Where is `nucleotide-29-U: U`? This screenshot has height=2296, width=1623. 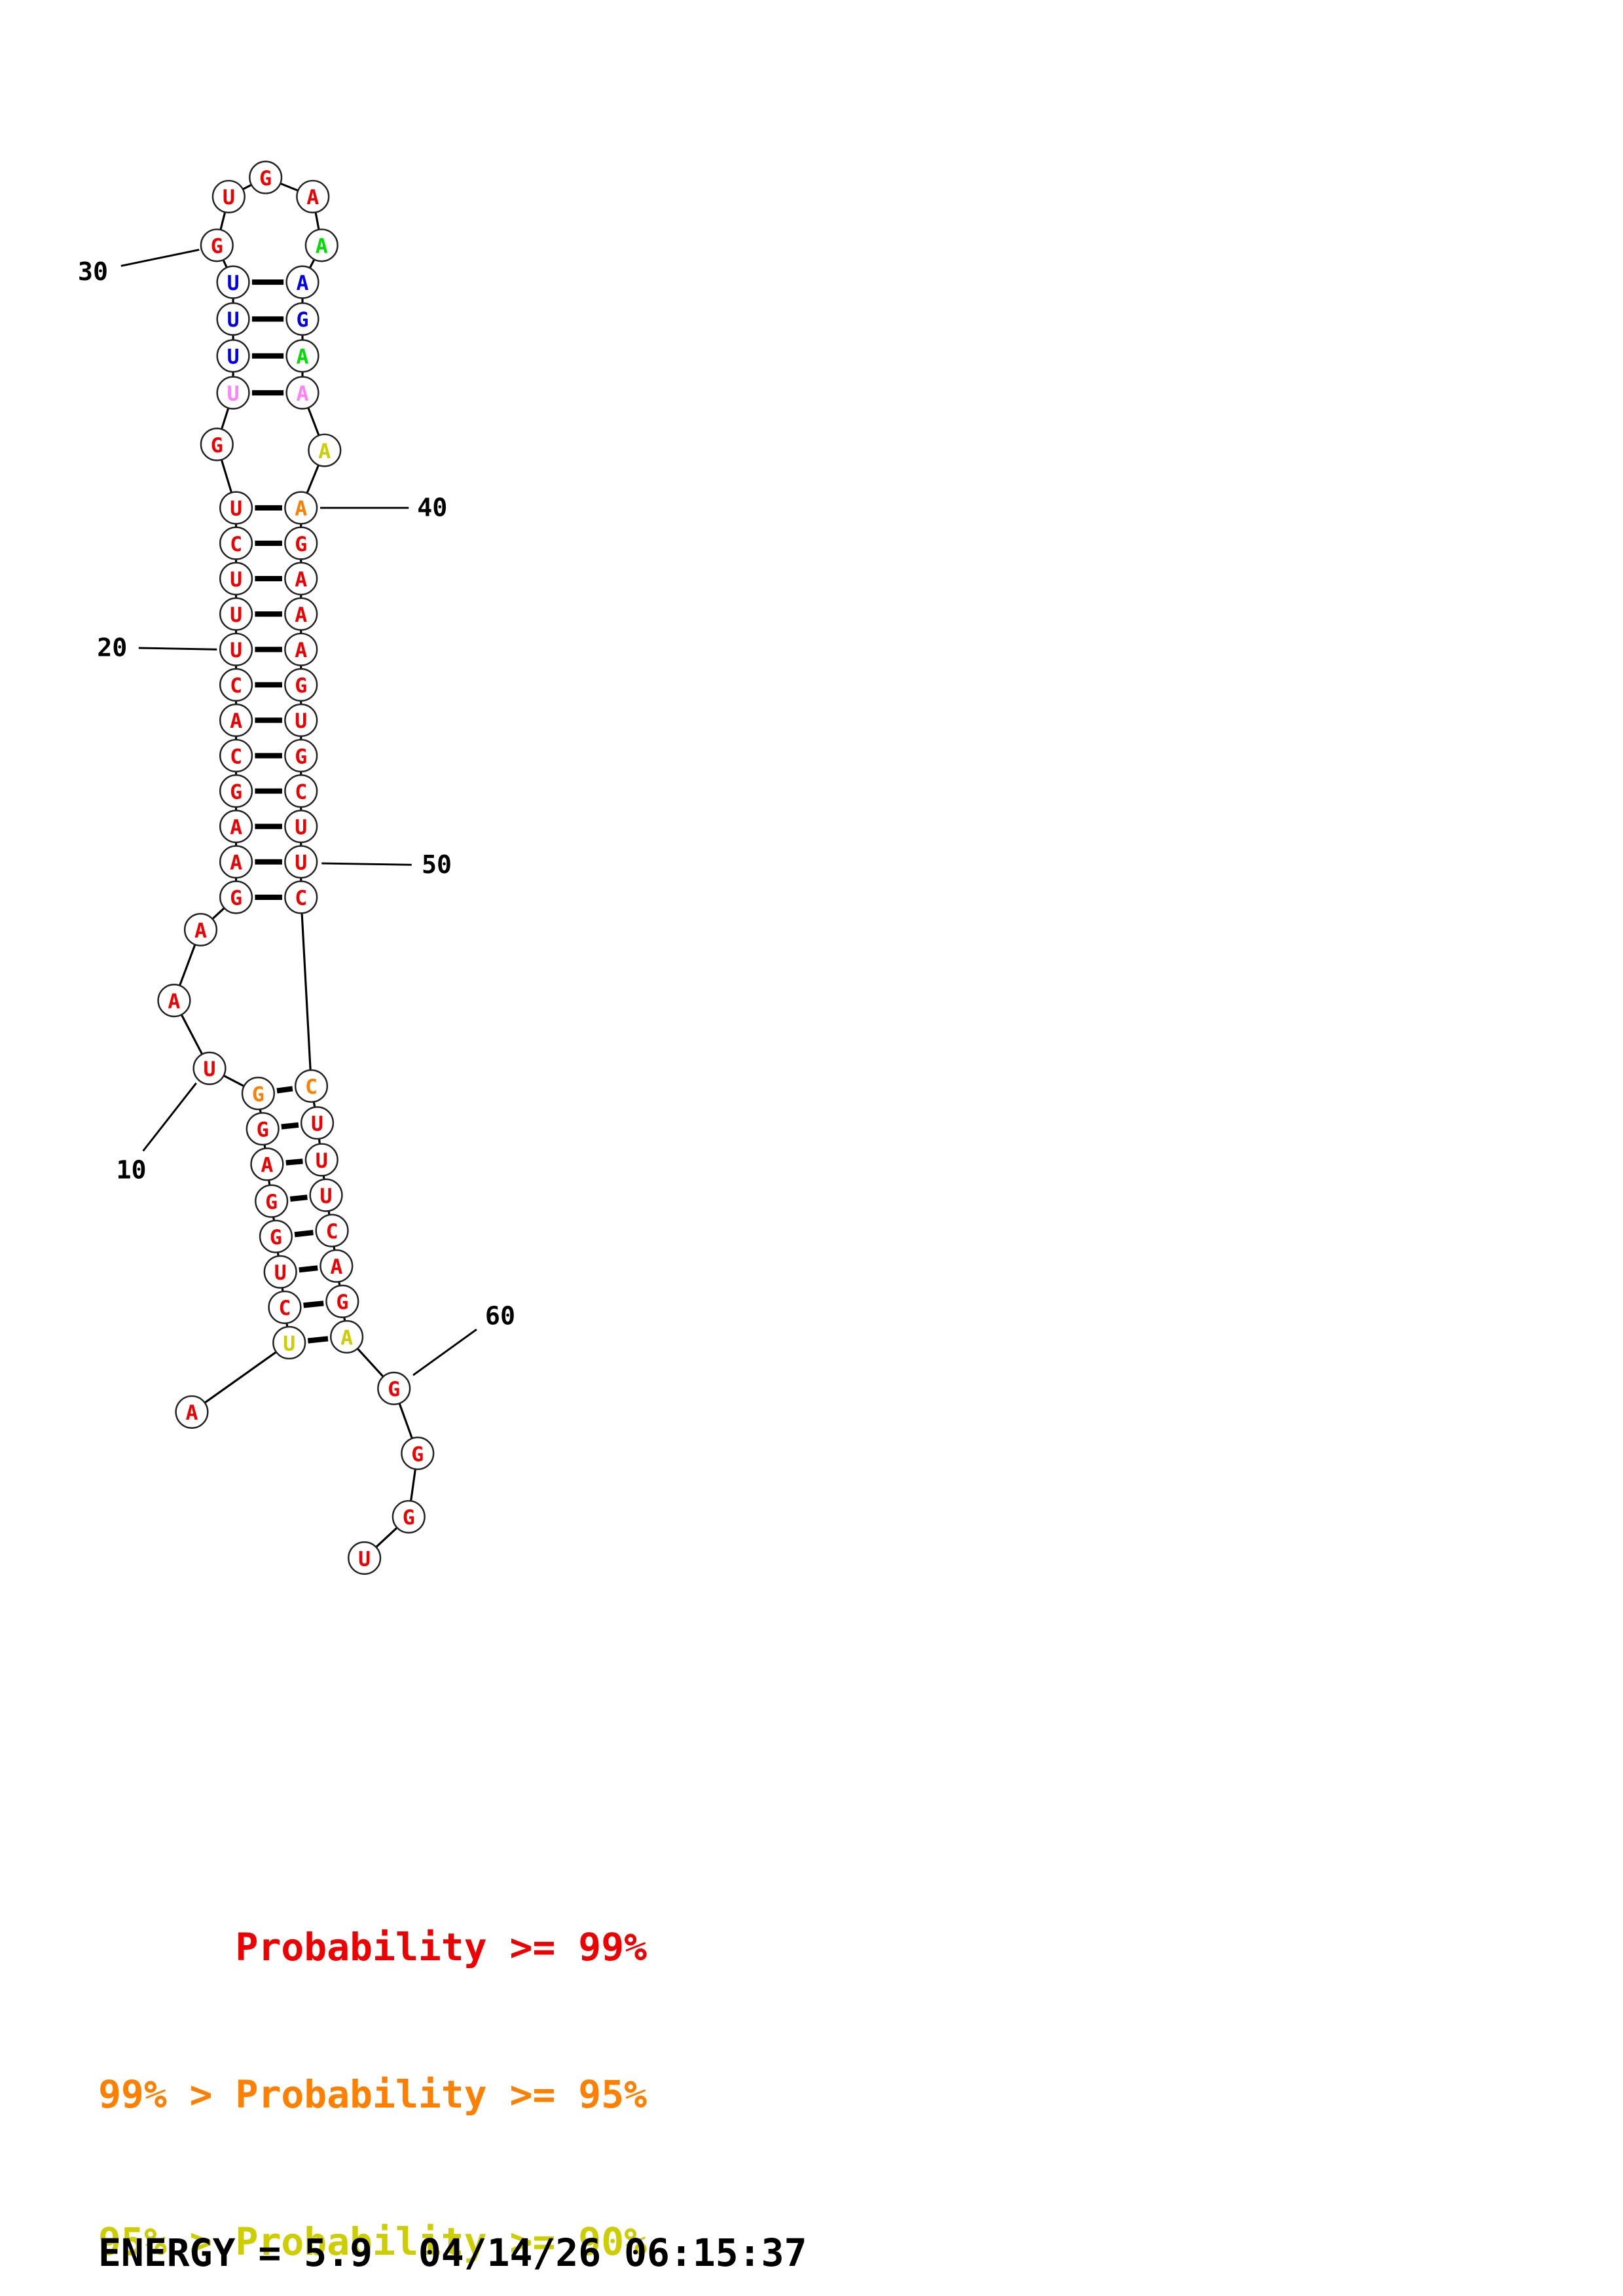
nucleotide-29-U: U is located at coordinates (233, 282).